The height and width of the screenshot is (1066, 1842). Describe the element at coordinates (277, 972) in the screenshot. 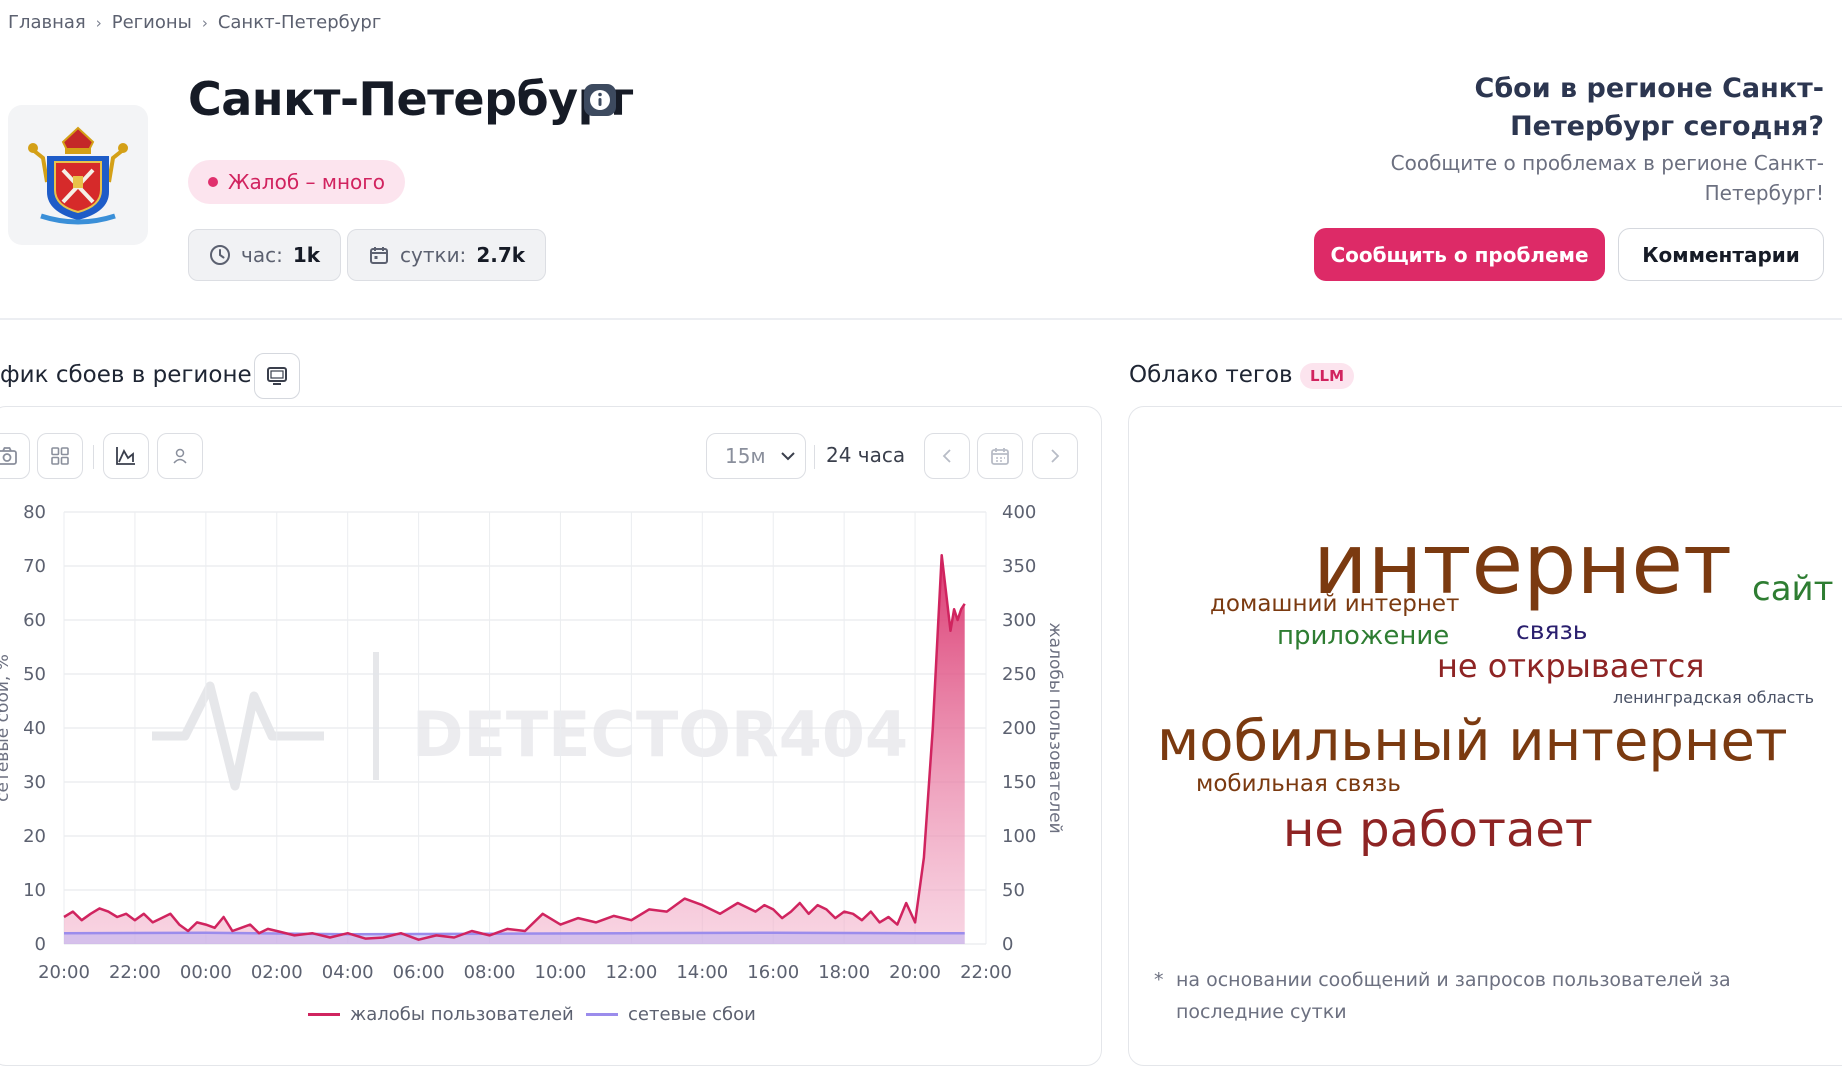

I see `x-tick: 02:00` at that location.